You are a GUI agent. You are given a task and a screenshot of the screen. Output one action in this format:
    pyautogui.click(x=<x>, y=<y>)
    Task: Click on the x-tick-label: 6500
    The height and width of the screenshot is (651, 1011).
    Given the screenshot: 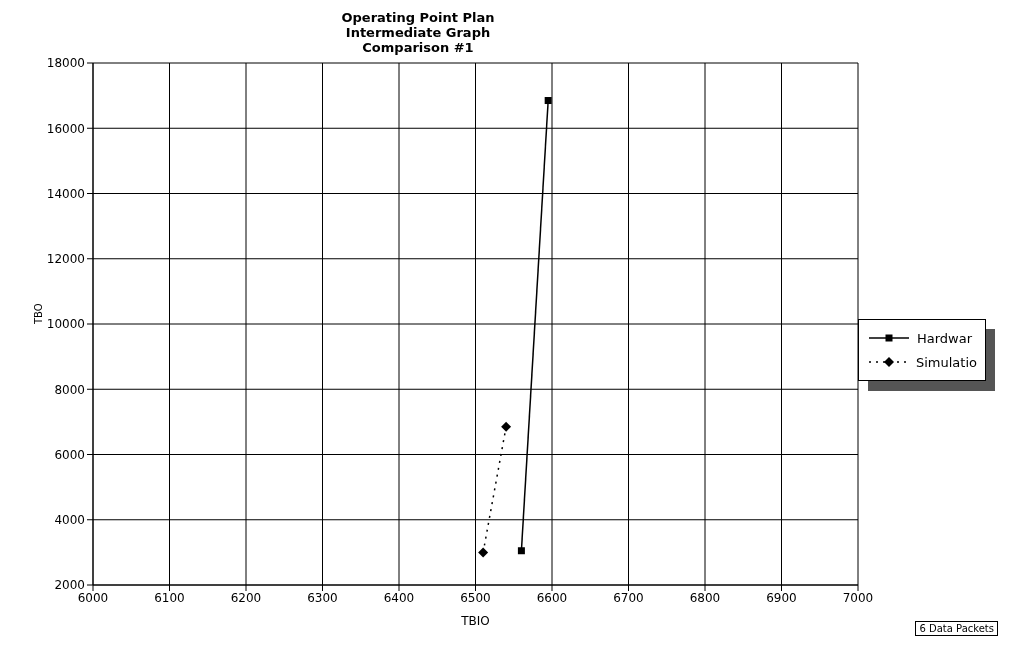 What is the action you would take?
    pyautogui.click(x=475, y=597)
    